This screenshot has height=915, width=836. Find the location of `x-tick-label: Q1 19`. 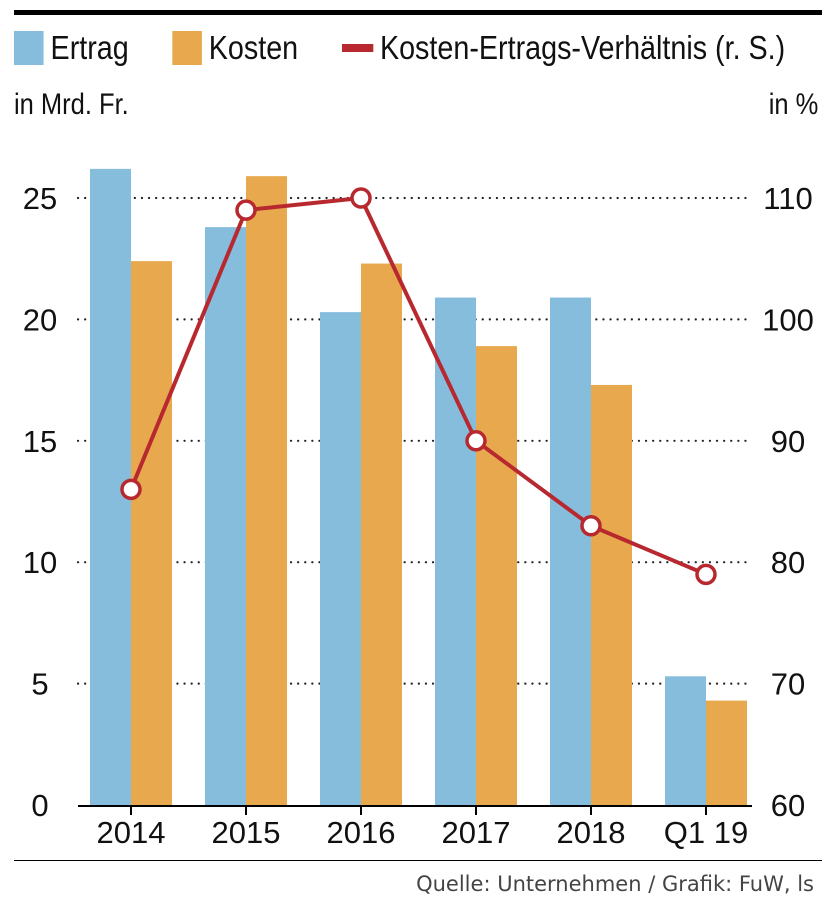

x-tick-label: Q1 19 is located at coordinates (706, 832).